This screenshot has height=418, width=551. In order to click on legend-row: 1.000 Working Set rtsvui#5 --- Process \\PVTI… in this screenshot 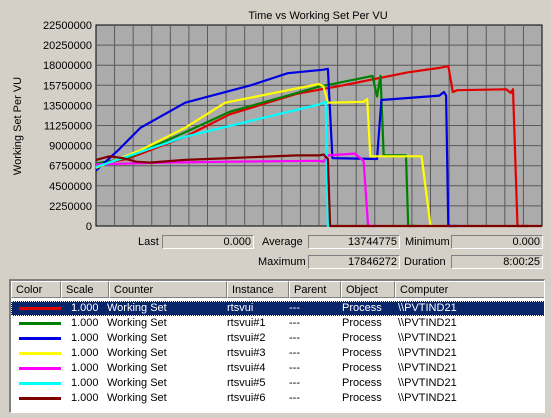, I will do `click(277, 383)`.